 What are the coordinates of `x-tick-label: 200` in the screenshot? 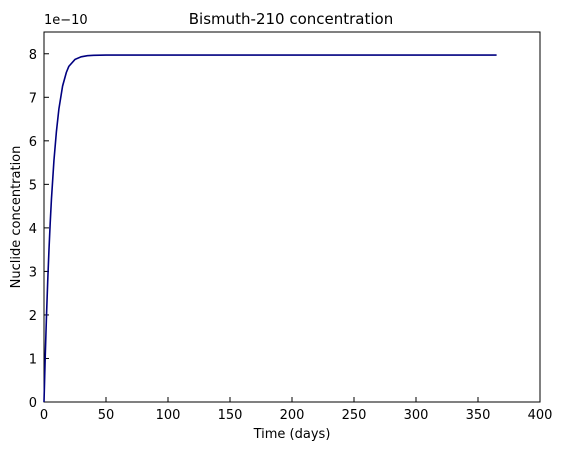 It's located at (292, 415).